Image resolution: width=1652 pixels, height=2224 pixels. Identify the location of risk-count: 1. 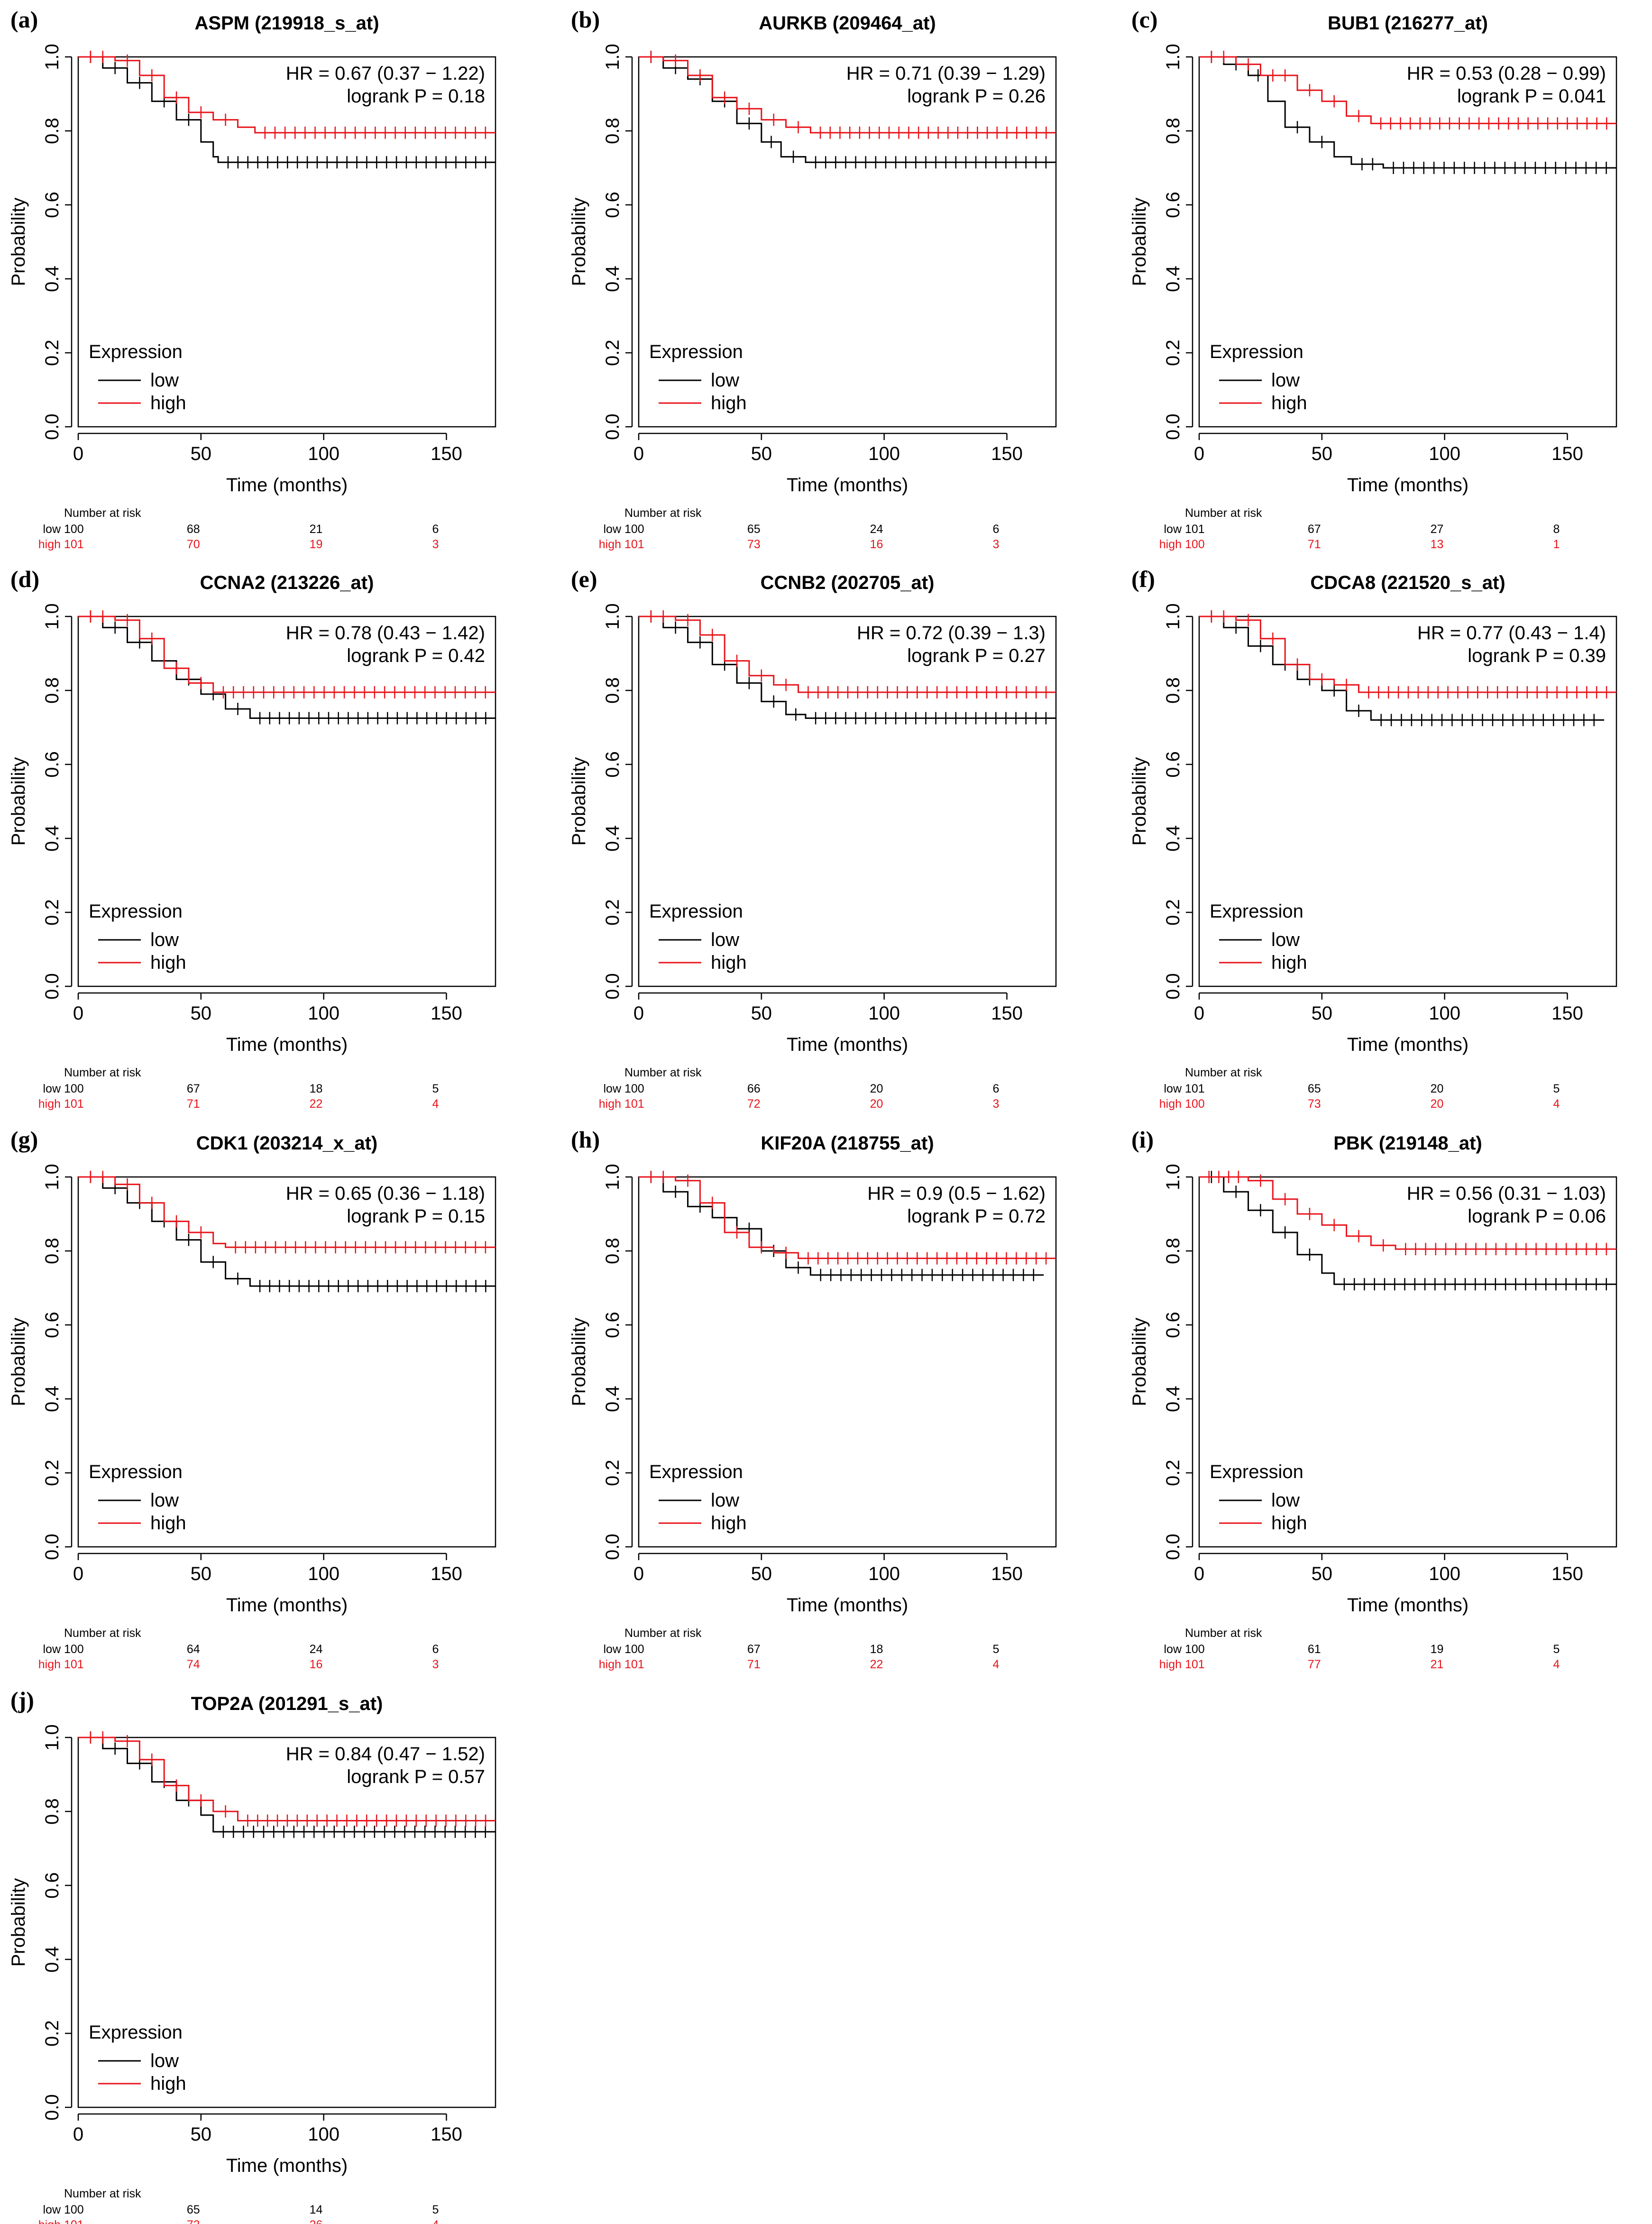
(1557, 544).